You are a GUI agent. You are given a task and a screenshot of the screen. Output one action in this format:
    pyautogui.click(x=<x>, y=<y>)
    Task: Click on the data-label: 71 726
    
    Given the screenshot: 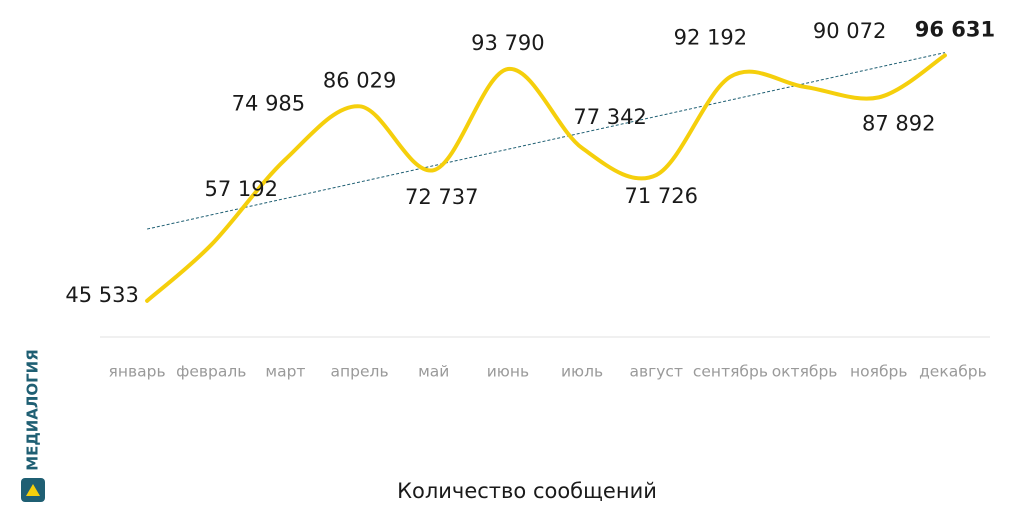 What is the action you would take?
    pyautogui.click(x=661, y=196)
    